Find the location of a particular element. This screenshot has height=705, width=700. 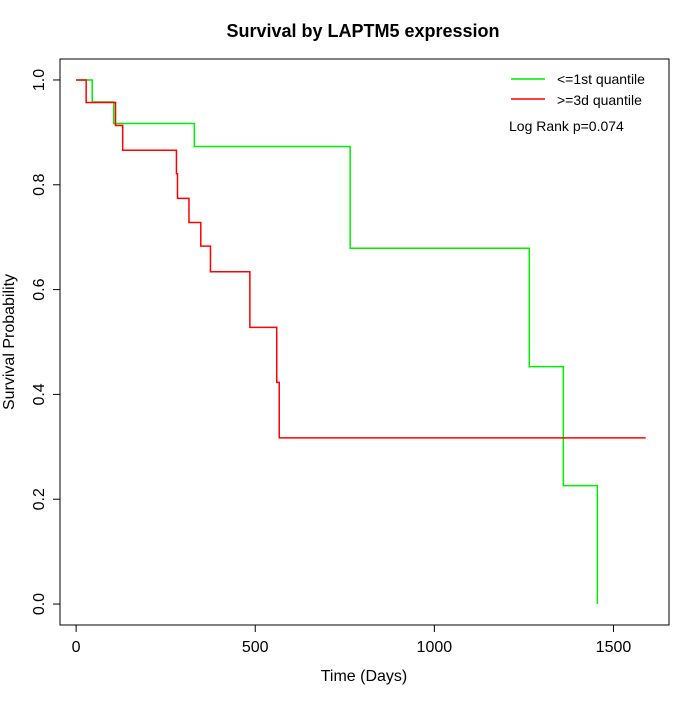

y-tick-label: 0.4 is located at coordinates (39, 394).